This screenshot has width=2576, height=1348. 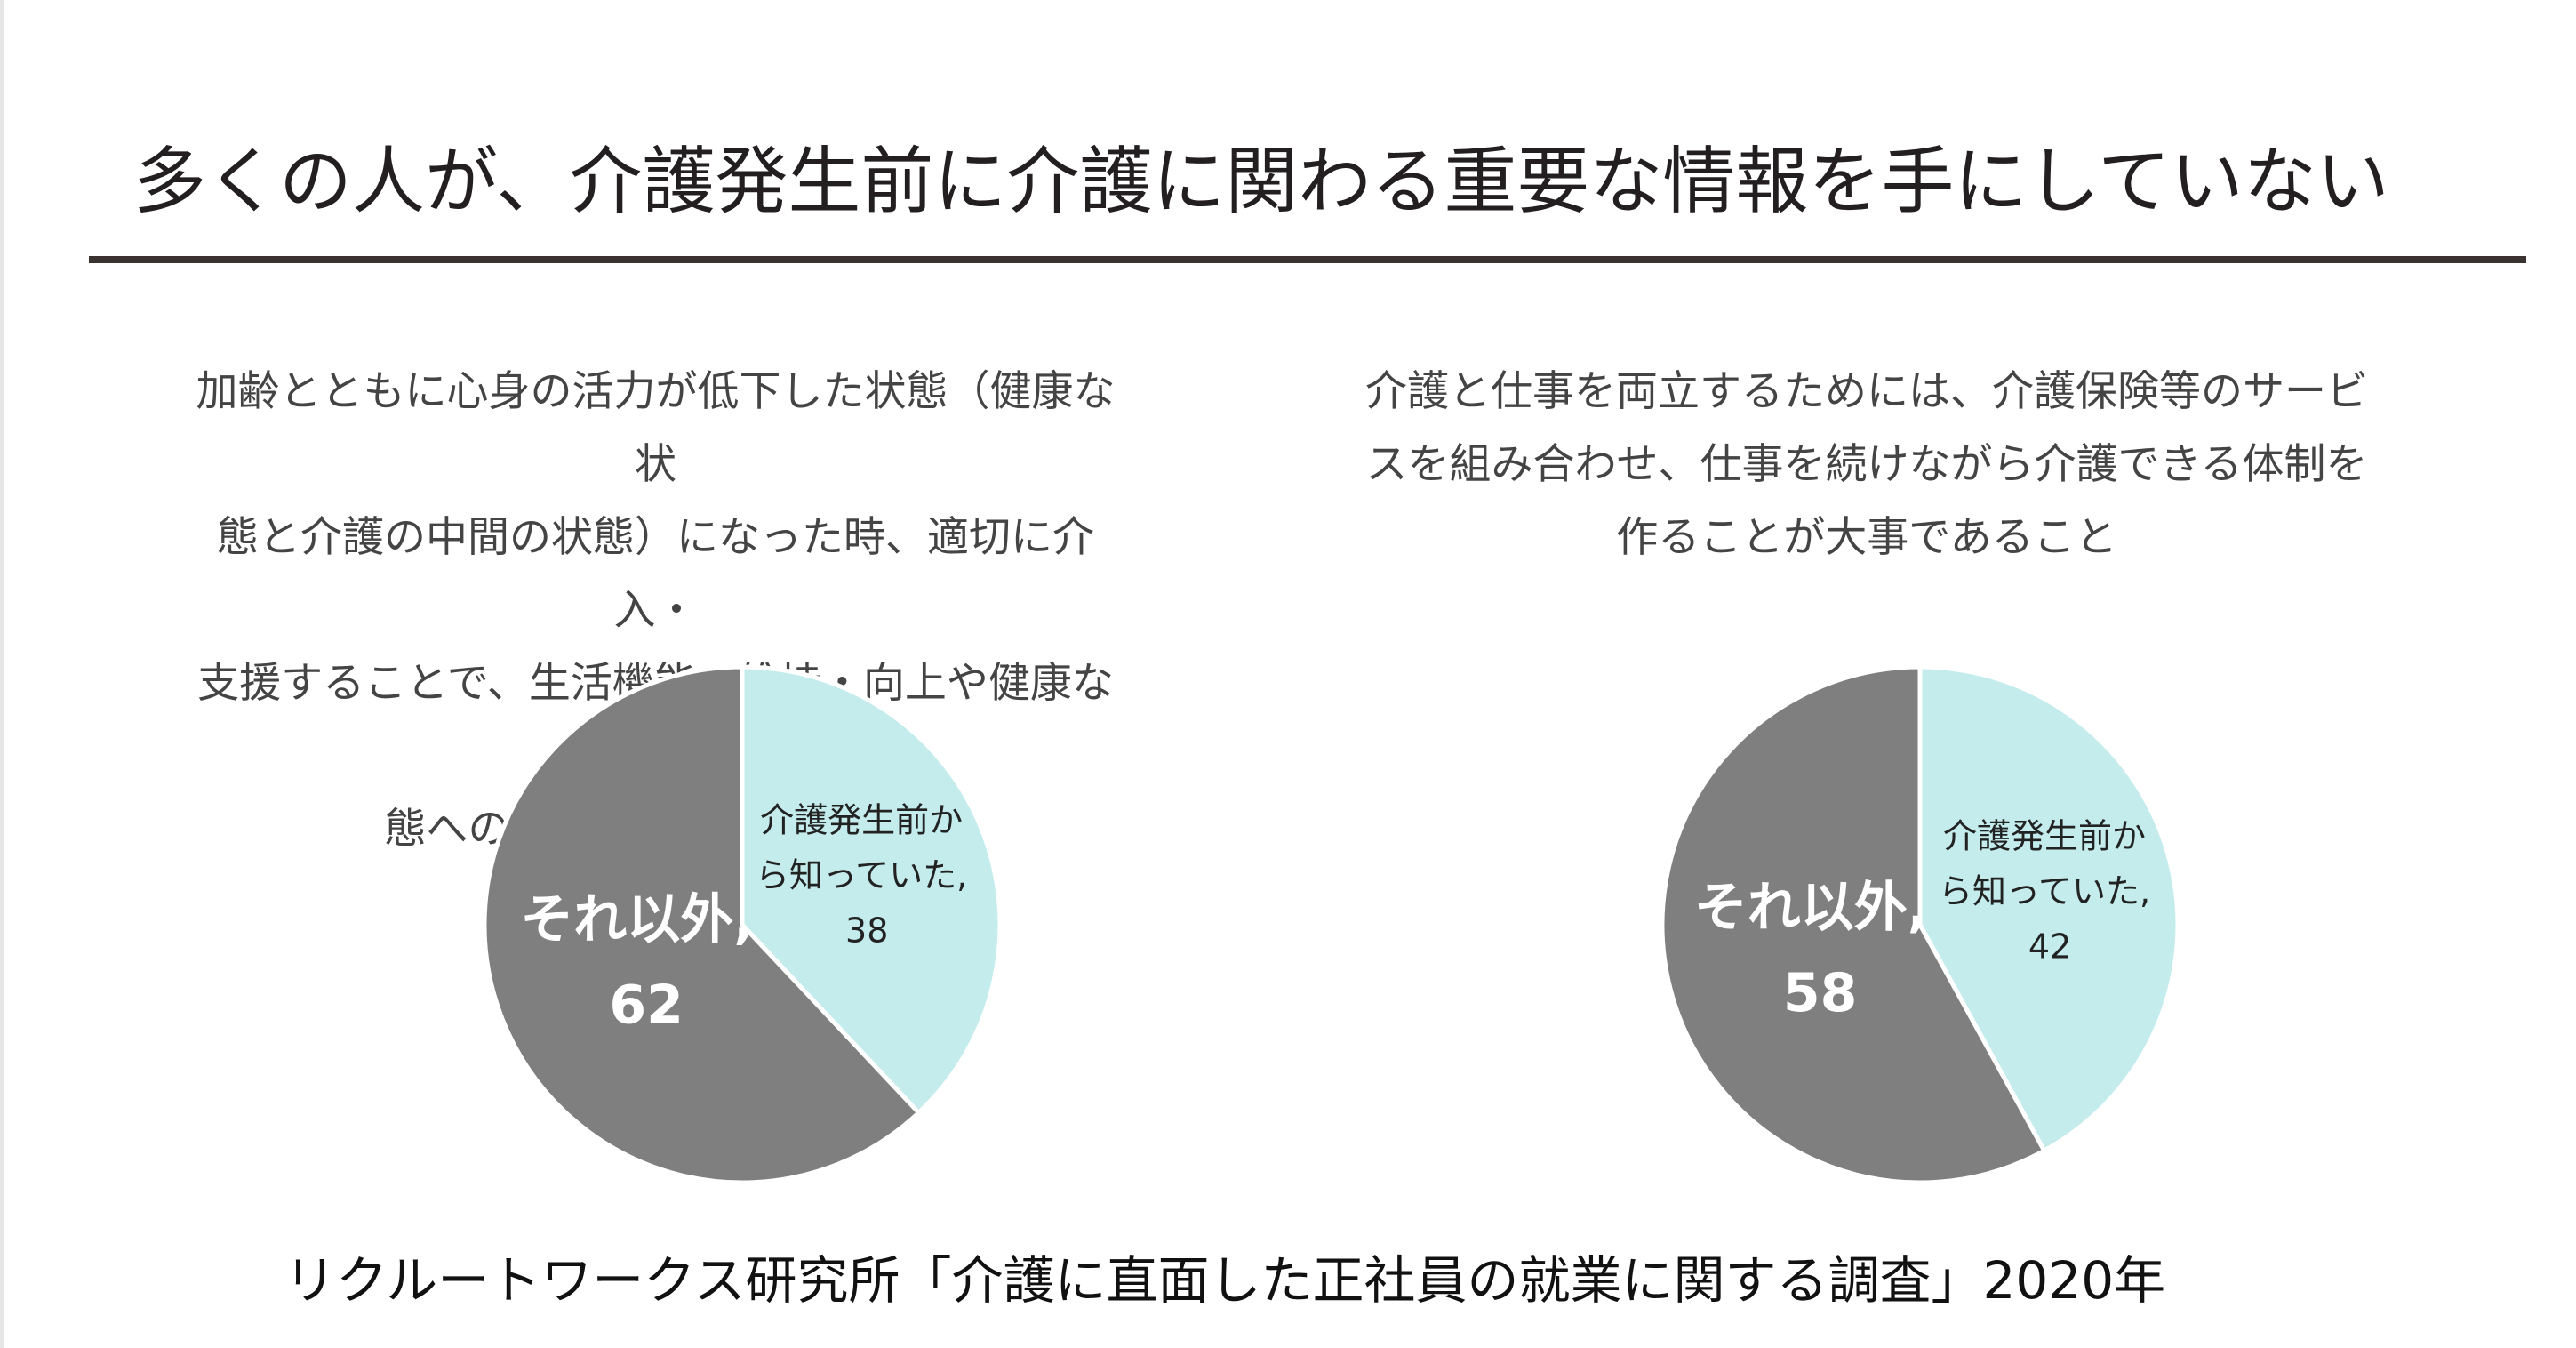 I want to click on left-edge-border, so click(x=2, y=674).